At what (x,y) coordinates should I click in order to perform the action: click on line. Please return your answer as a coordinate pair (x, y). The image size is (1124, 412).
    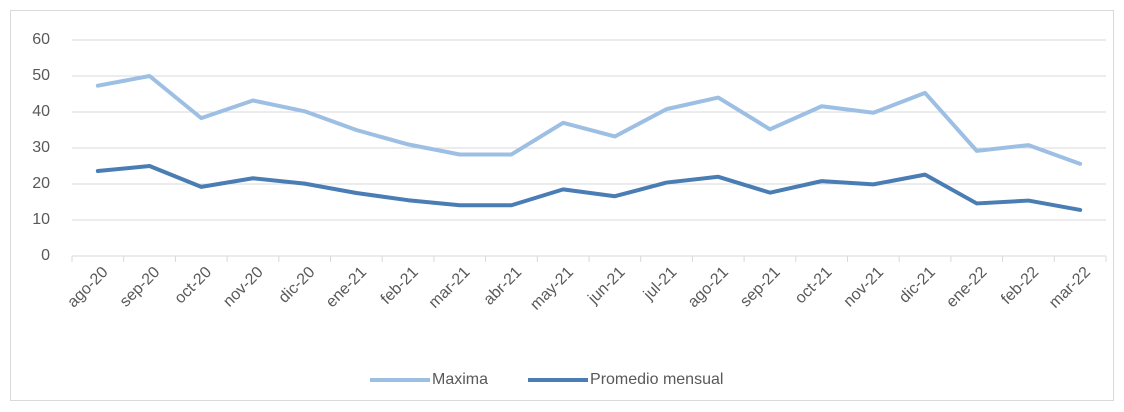
    Looking at the image, I should click on (589, 188).